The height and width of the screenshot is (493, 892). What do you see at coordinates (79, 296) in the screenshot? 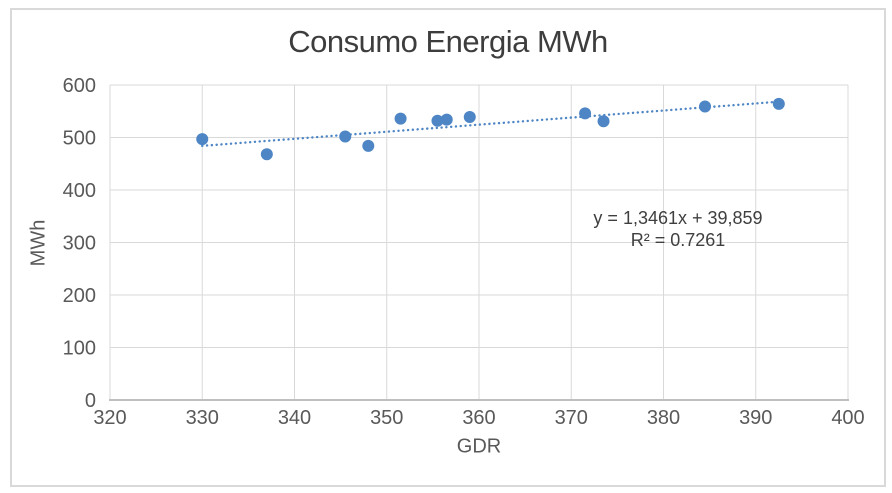
I see `y-tick-label: 200` at bounding box center [79, 296].